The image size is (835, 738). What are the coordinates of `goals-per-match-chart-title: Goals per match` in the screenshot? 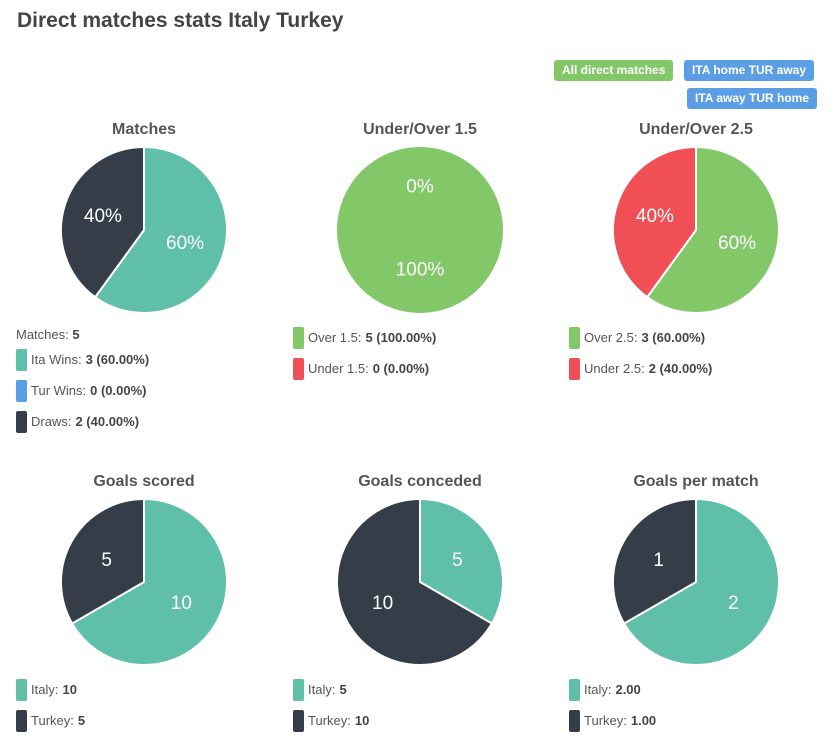 It's located at (696, 481).